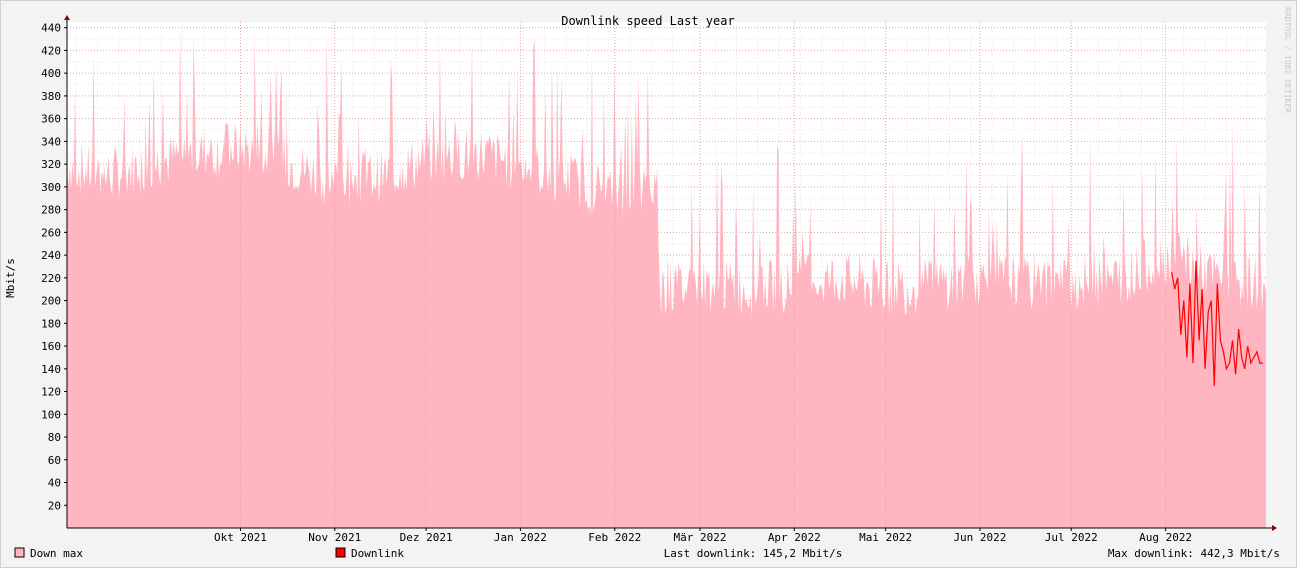  I want to click on max-downlink-annotation: Max downlink: 442,3 Mbit/s, so click(1194, 553).